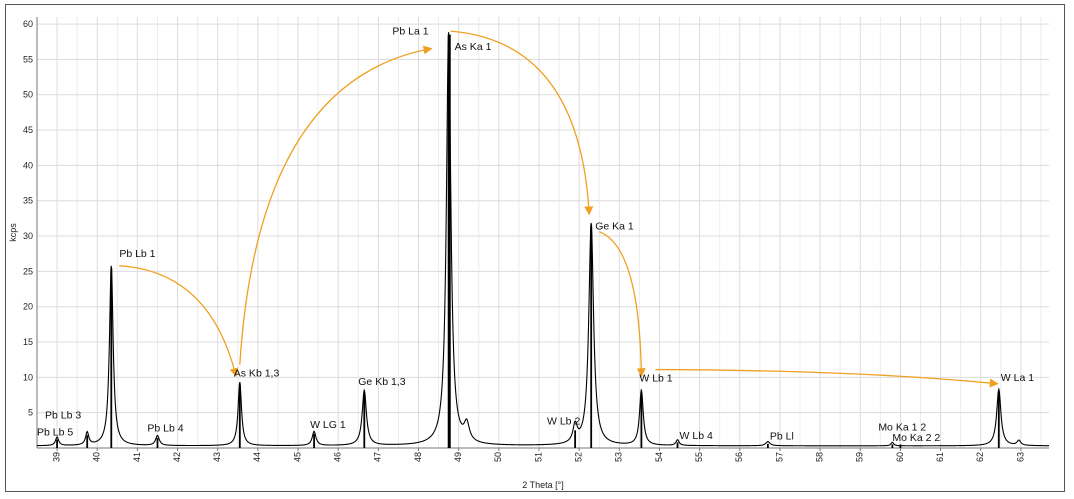 The height and width of the screenshot is (499, 1074). Describe the element at coordinates (739, 457) in the screenshot. I see `x-tick-label: 56` at that location.